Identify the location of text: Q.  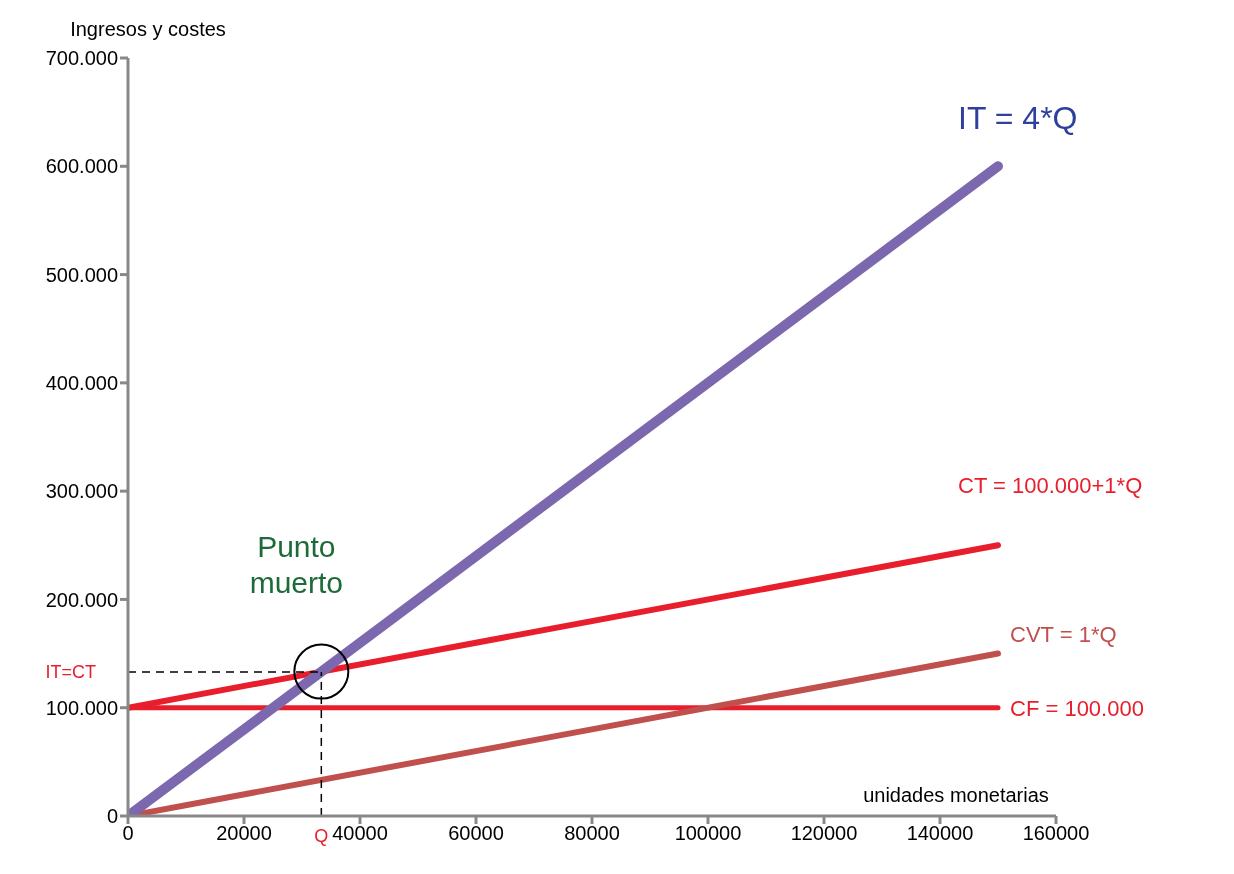
(321, 836).